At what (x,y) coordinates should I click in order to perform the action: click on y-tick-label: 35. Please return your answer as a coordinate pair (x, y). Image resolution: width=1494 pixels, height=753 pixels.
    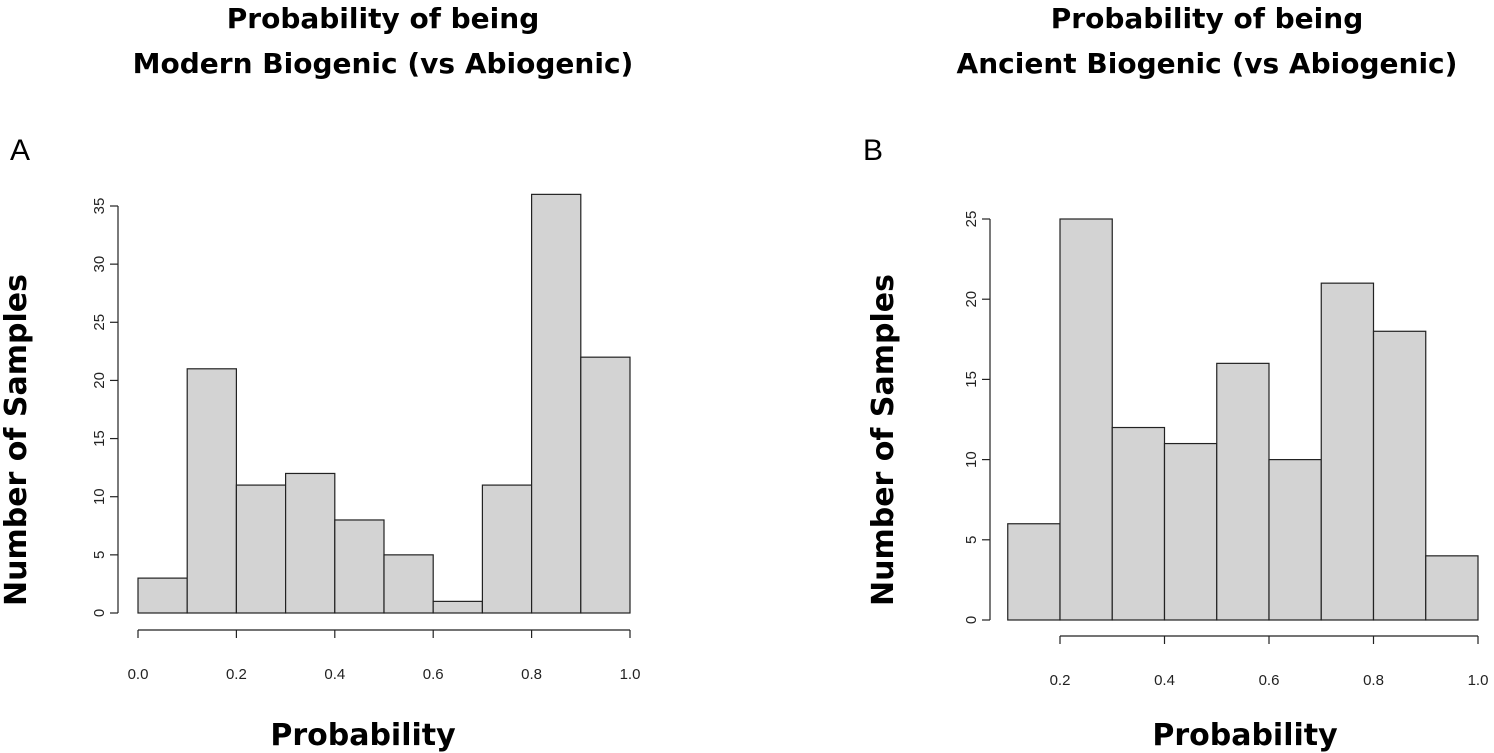
    Looking at the image, I should click on (99, 206).